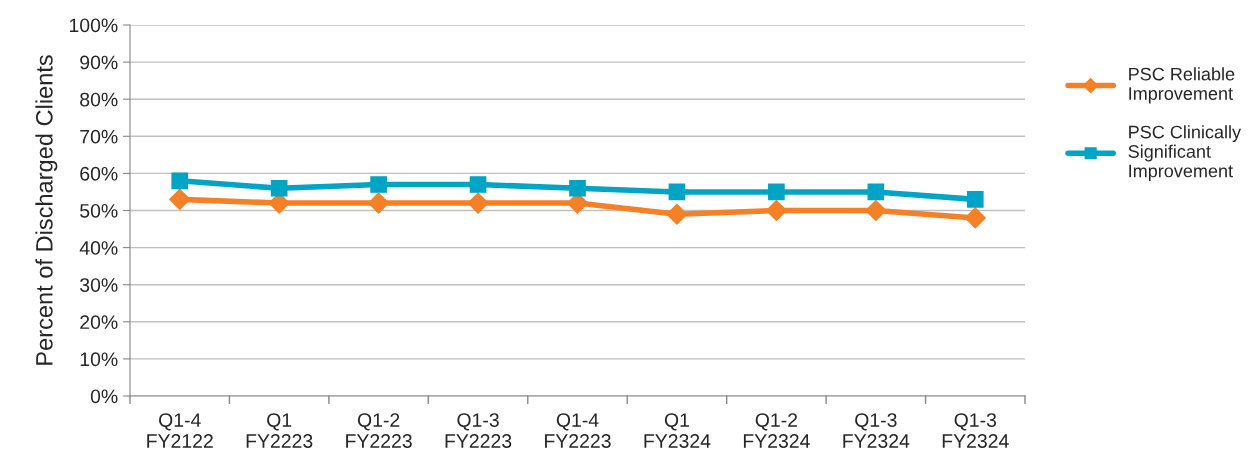 The image size is (1257, 472). Describe the element at coordinates (99, 62) in the screenshot. I see `y-tick-label: 90%` at that location.